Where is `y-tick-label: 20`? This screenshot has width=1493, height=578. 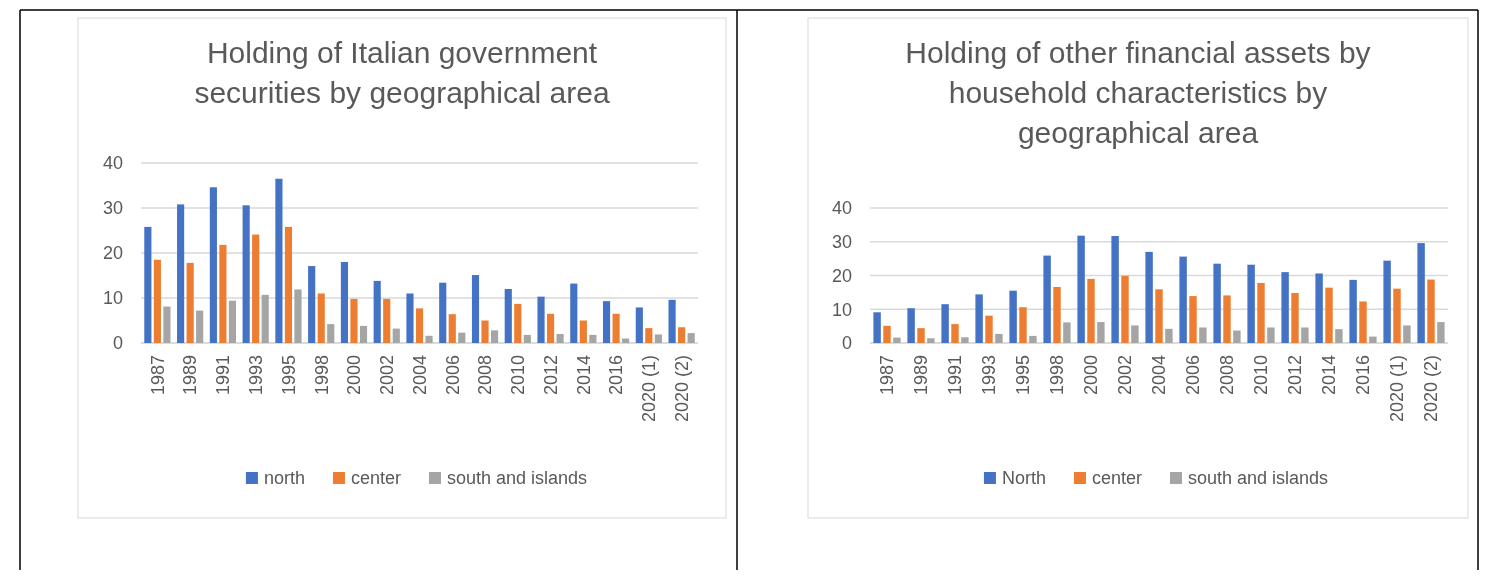 y-tick-label: 20 is located at coordinates (112, 253).